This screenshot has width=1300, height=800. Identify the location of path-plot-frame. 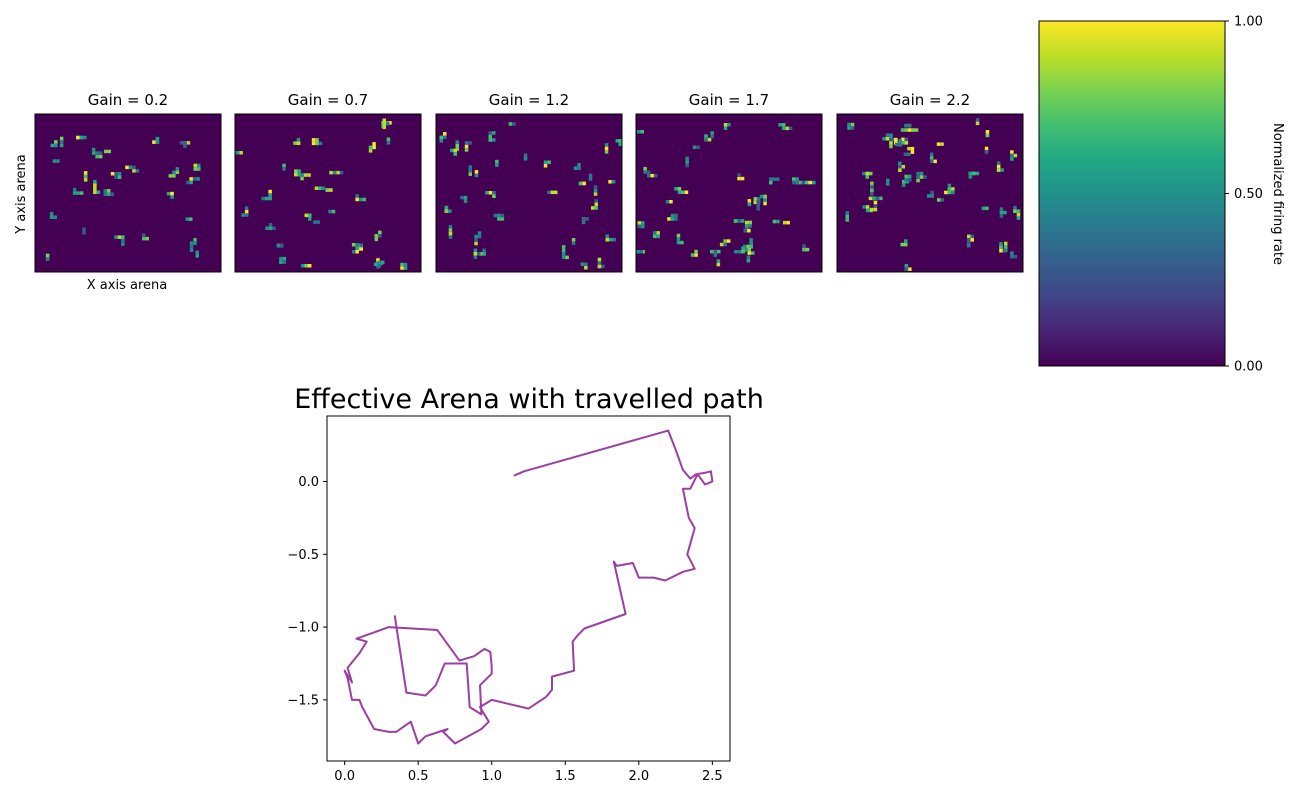
(528, 588).